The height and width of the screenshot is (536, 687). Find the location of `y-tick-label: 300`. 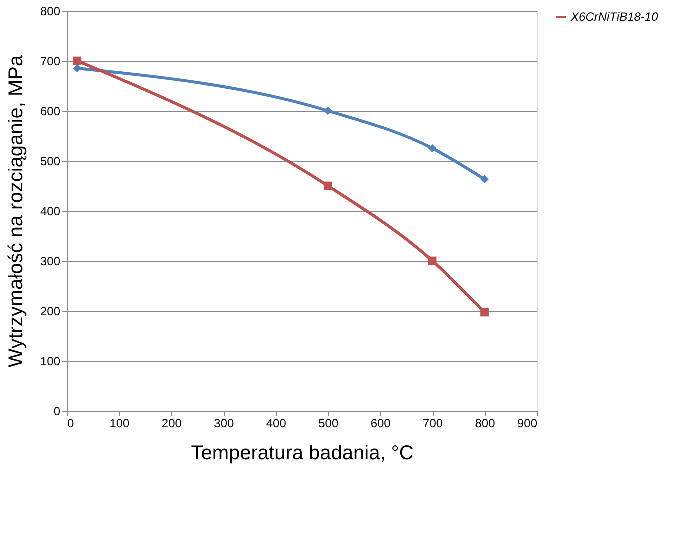

y-tick-label: 300 is located at coordinates (50, 261).